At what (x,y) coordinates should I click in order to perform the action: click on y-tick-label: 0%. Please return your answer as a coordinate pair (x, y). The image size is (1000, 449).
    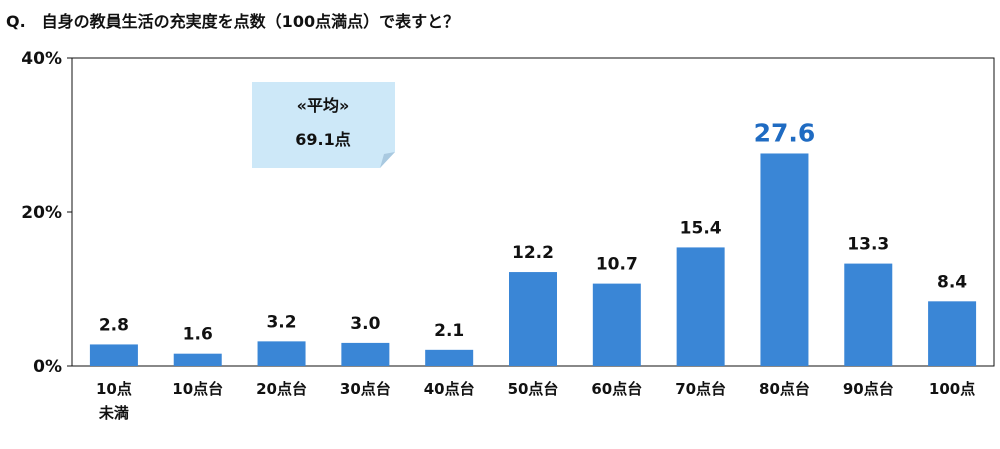
    Looking at the image, I should click on (47, 367).